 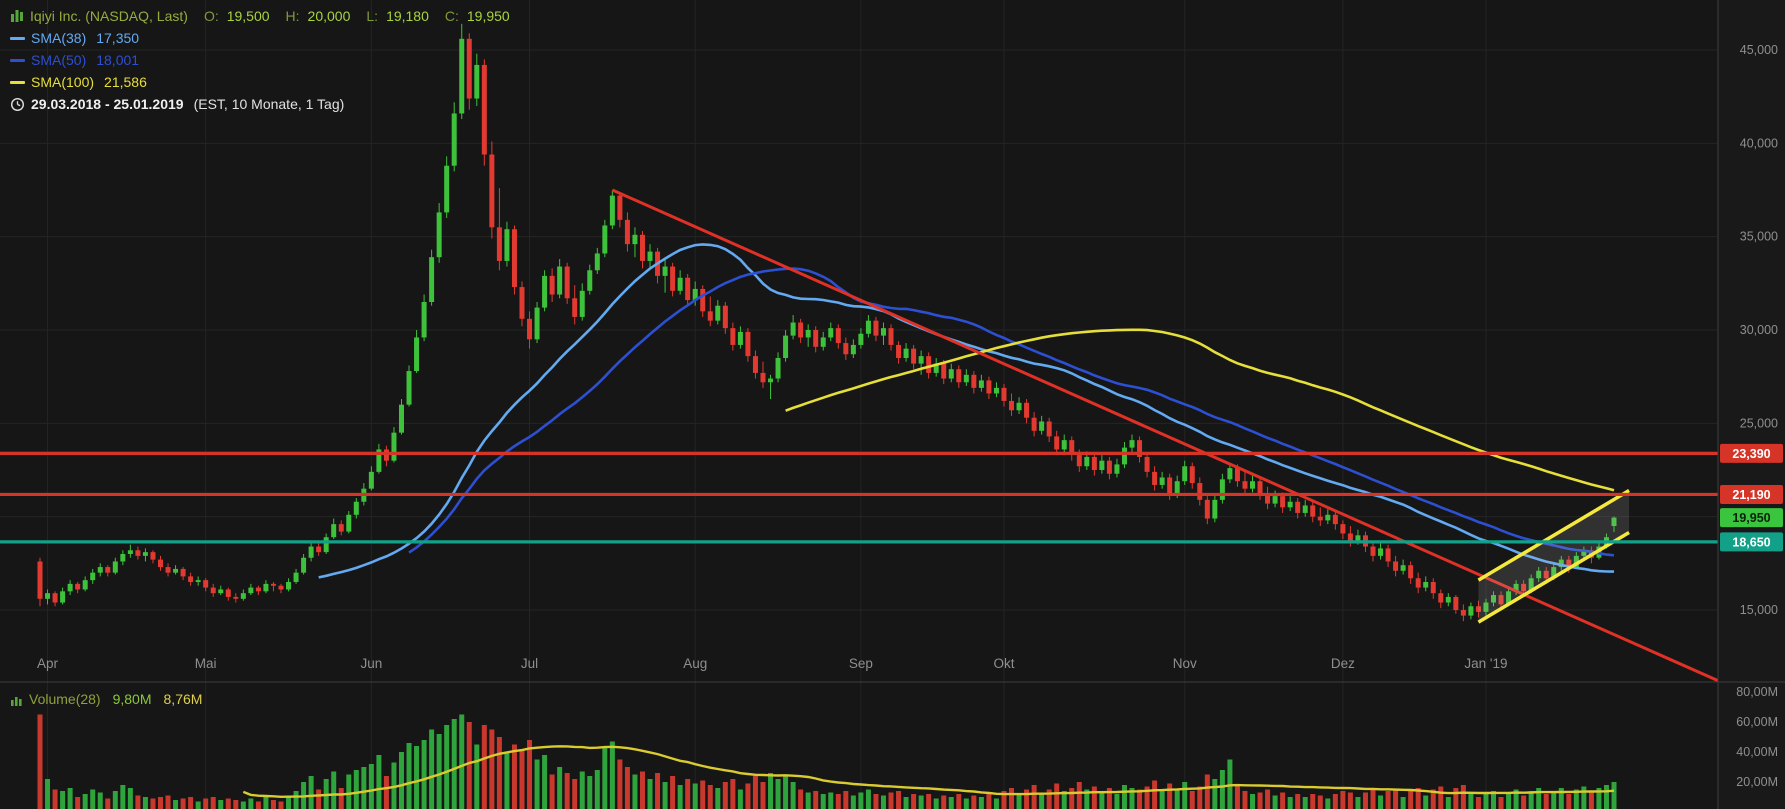 What do you see at coordinates (1553, 577) in the screenshot?
I see `channel-lower-line` at bounding box center [1553, 577].